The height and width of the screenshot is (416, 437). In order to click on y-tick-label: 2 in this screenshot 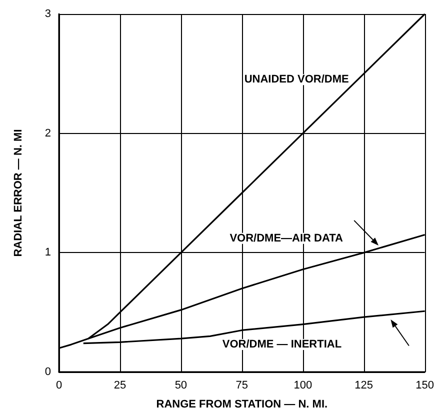, I will do `click(47, 133)`.